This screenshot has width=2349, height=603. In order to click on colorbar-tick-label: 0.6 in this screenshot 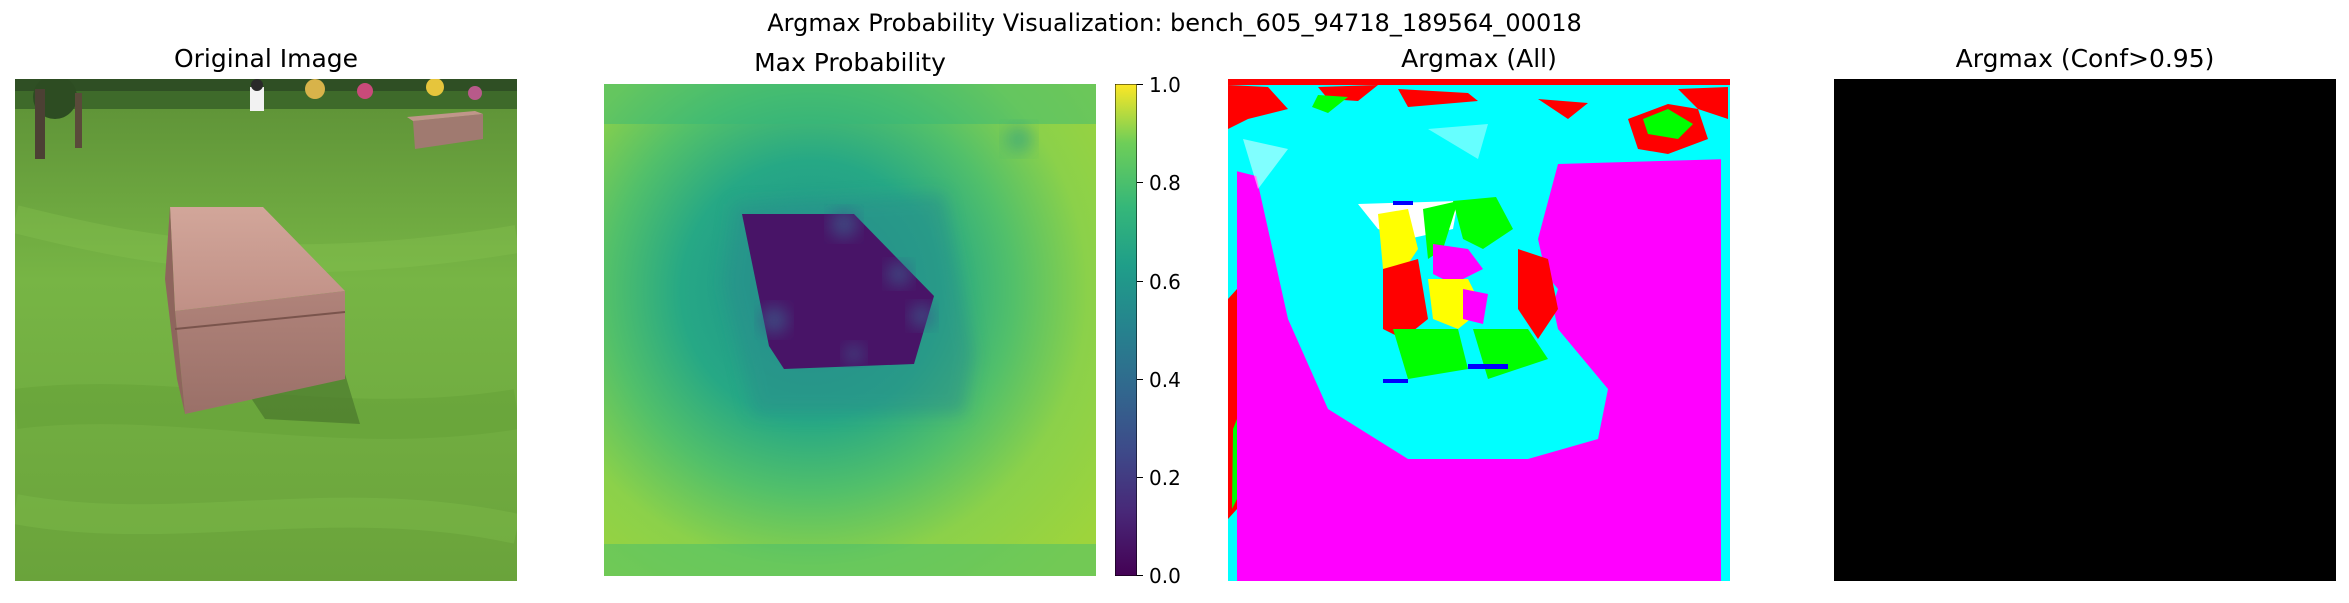, I will do `click(1165, 282)`.